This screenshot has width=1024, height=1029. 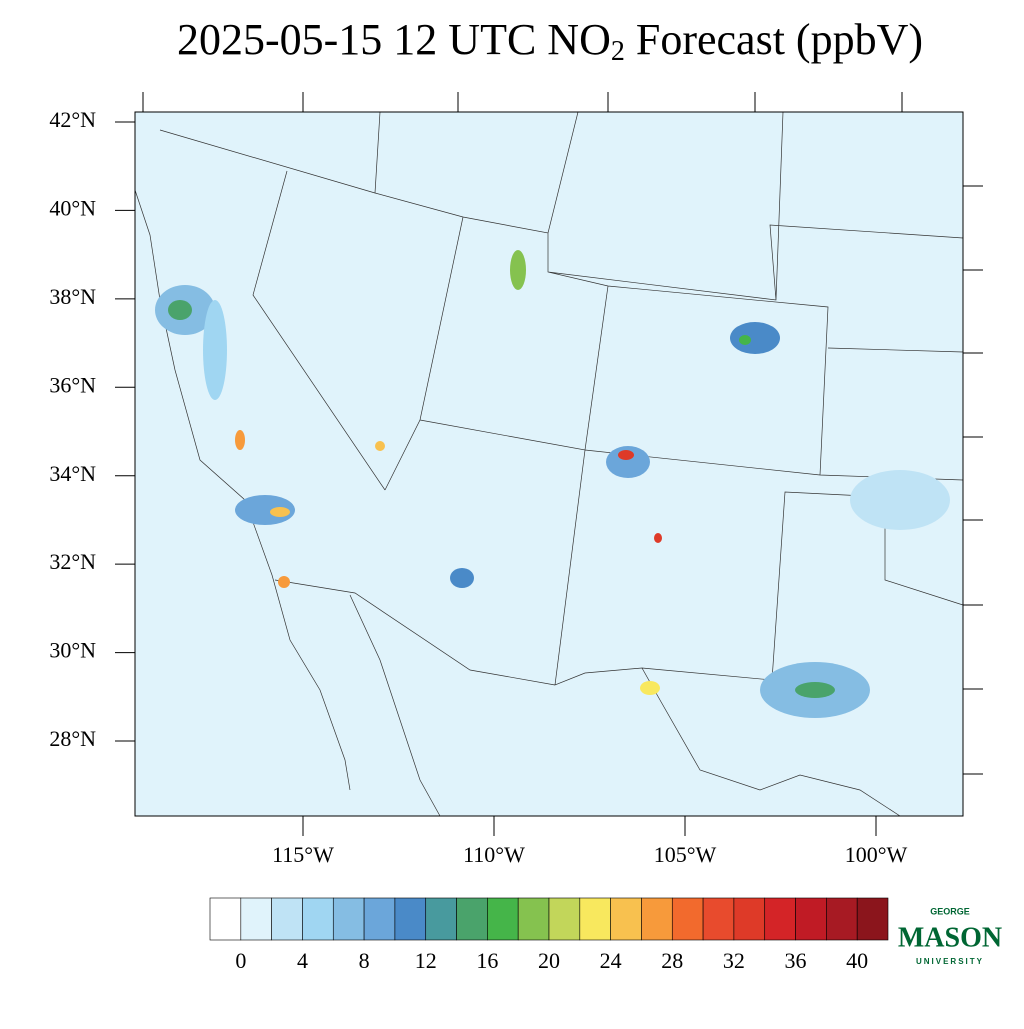 I want to click on logo-text: UNIVERSITY, so click(x=950, y=961).